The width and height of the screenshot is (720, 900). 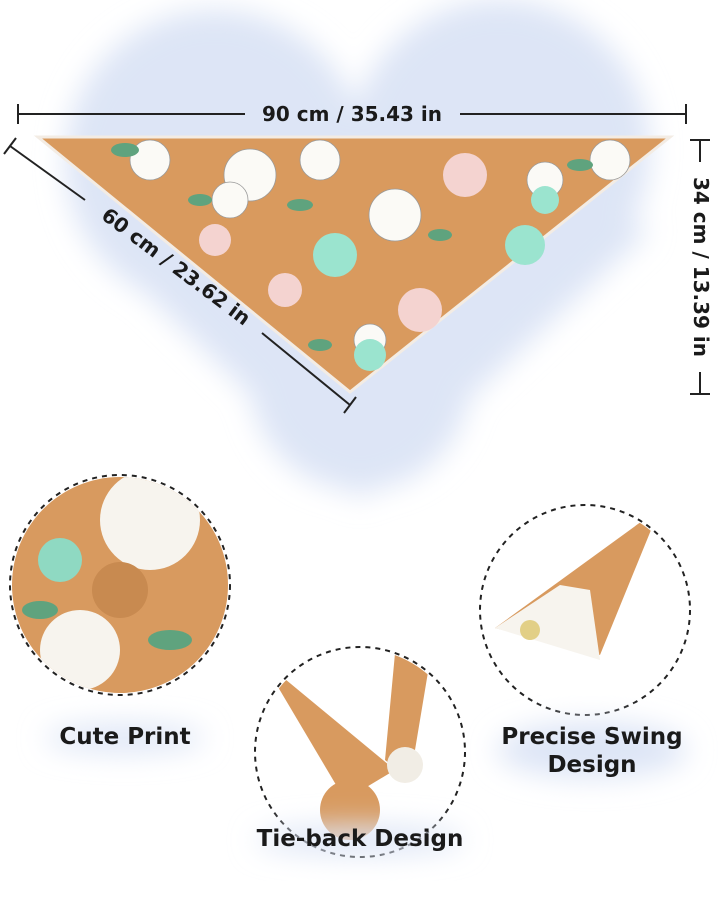 What do you see at coordinates (591, 737) in the screenshot?
I see `feature-label: Precise Swing` at bounding box center [591, 737].